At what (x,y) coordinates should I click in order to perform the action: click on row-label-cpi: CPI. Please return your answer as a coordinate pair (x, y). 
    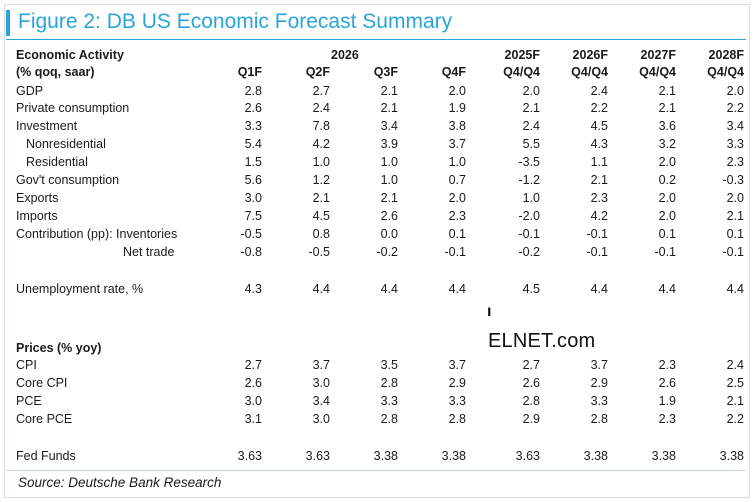
    Looking at the image, I should click on (26, 365).